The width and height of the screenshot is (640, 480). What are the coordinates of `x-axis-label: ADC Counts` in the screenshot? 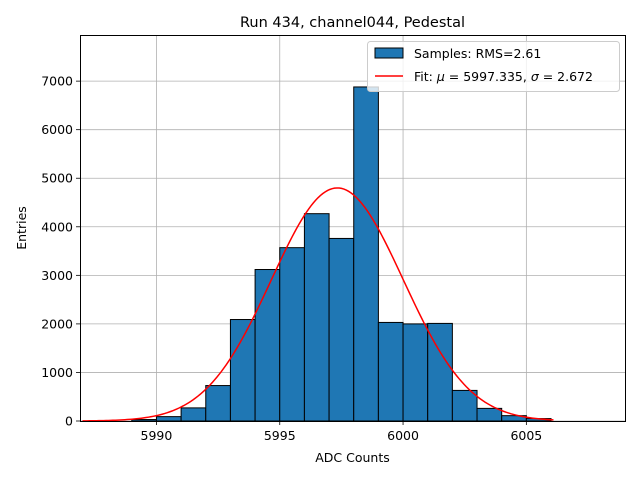 It's located at (352, 457).